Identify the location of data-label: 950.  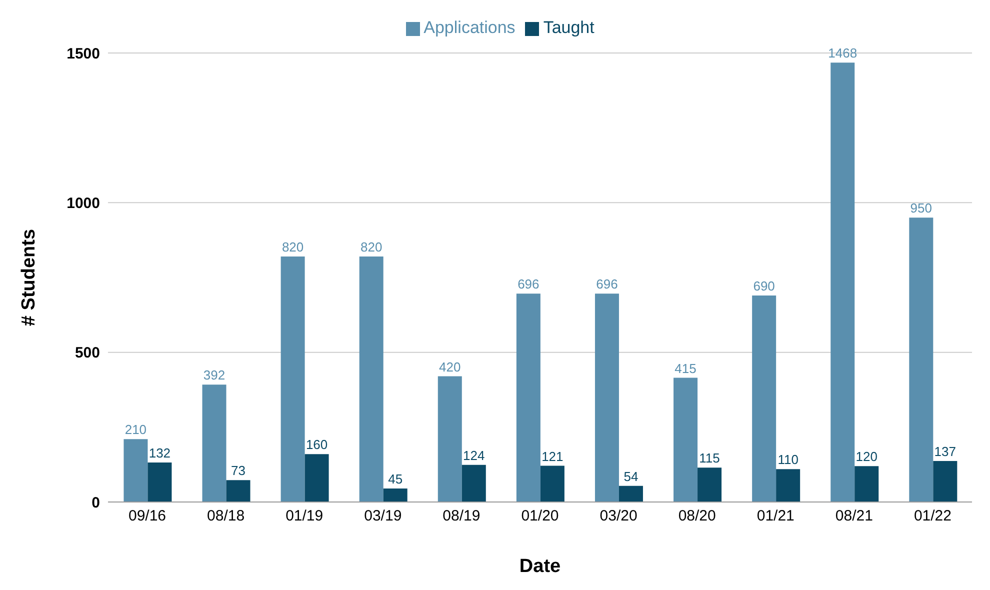
(921, 208).